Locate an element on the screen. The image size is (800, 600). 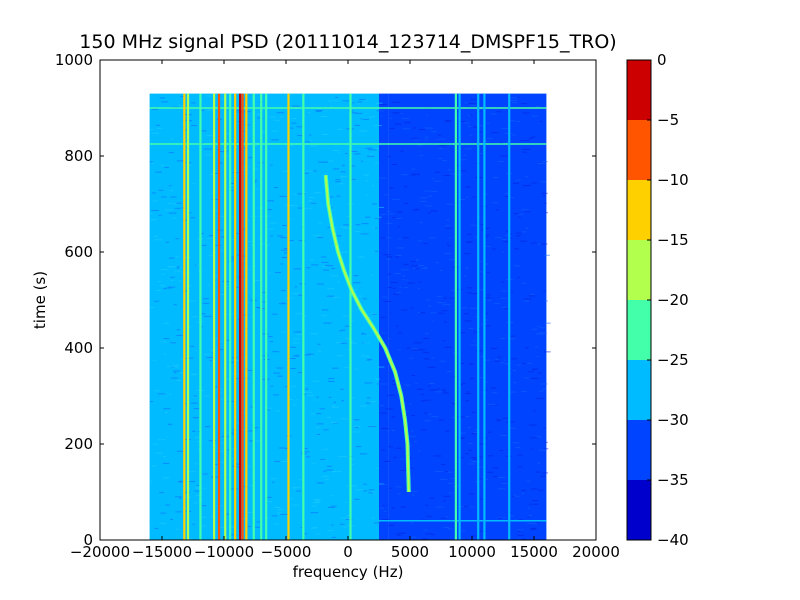
colorbar-tick-label: −10 is located at coordinates (673, 180).